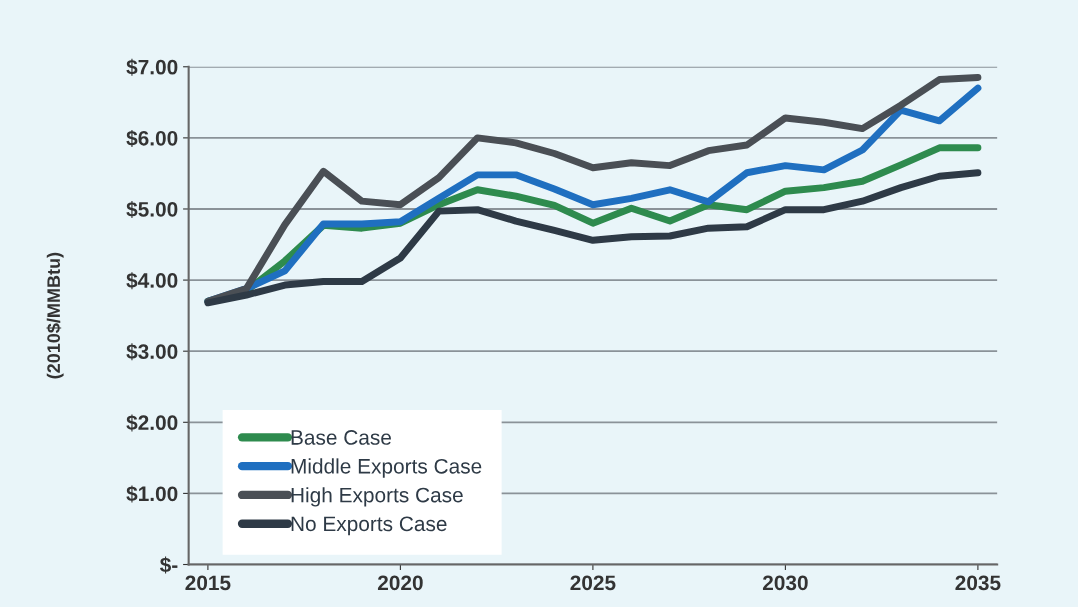 Image resolution: width=1078 pixels, height=607 pixels. What do you see at coordinates (208, 583) in the screenshot?
I see `x-tick-label: 2015` at bounding box center [208, 583].